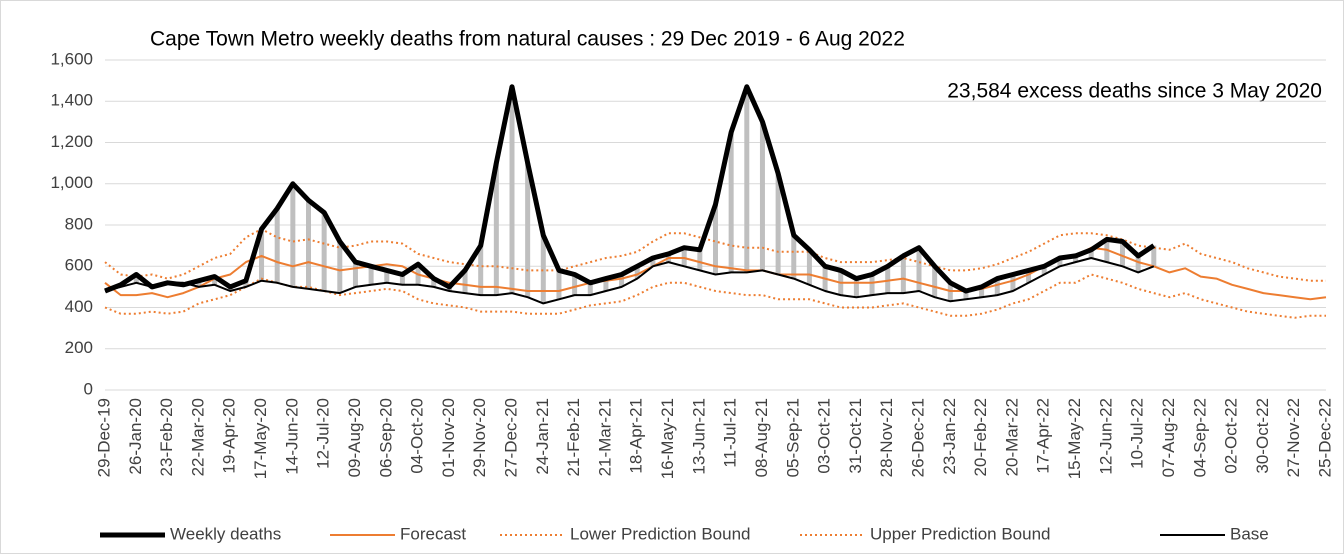 The image size is (1344, 554). What do you see at coordinates (698, 436) in the screenshot?
I see `x-tick-label: 13-Jun-21` at bounding box center [698, 436].